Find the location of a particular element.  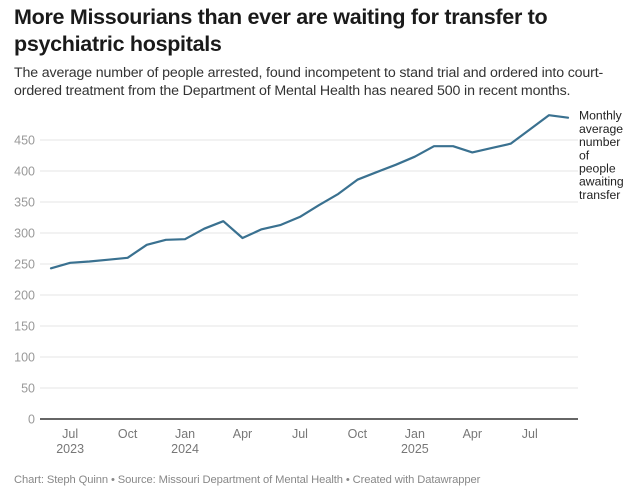

series-label-line: transfer is located at coordinates (599, 195).